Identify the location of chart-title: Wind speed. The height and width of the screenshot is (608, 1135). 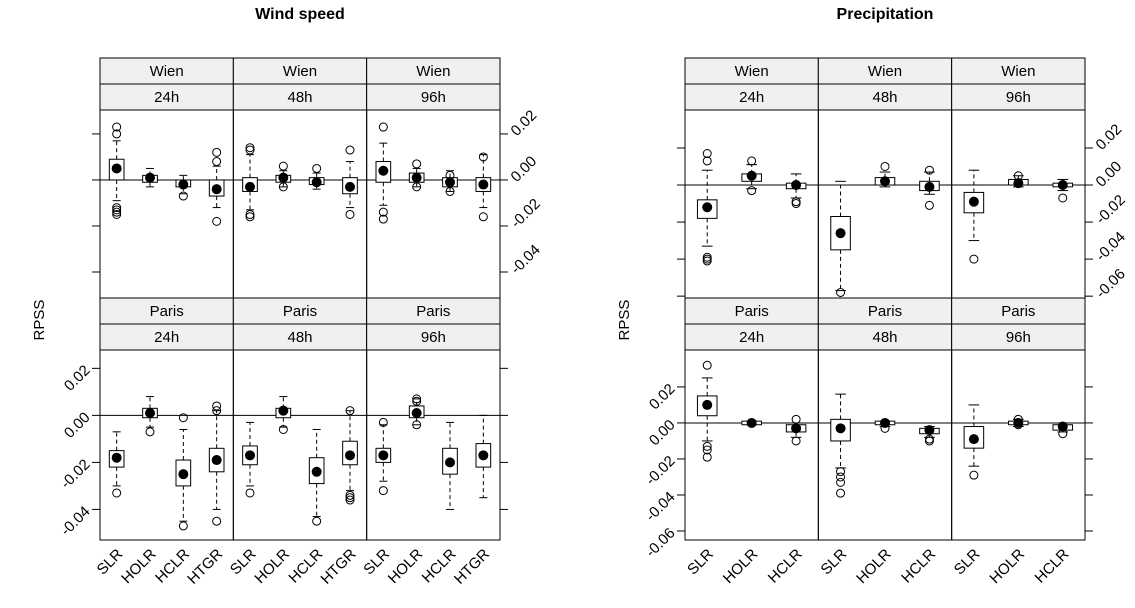
(300, 14).